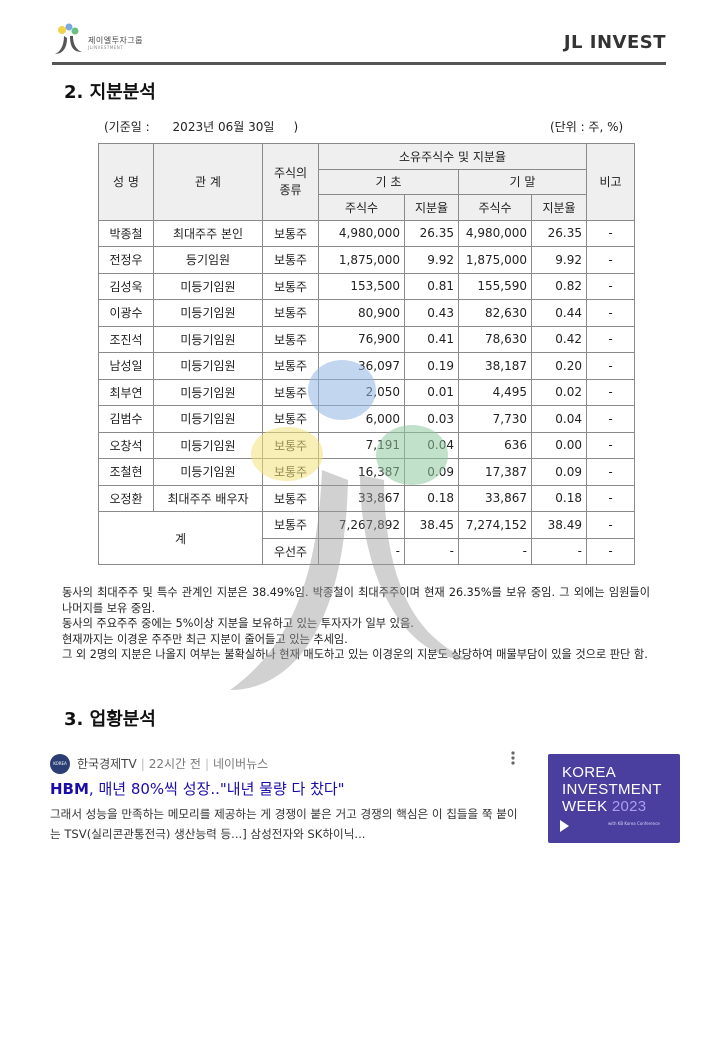 The width and height of the screenshot is (720, 1040). What do you see at coordinates (361, 525) in the screenshot?
I see `cell-start-shares: 7,267,892` at bounding box center [361, 525].